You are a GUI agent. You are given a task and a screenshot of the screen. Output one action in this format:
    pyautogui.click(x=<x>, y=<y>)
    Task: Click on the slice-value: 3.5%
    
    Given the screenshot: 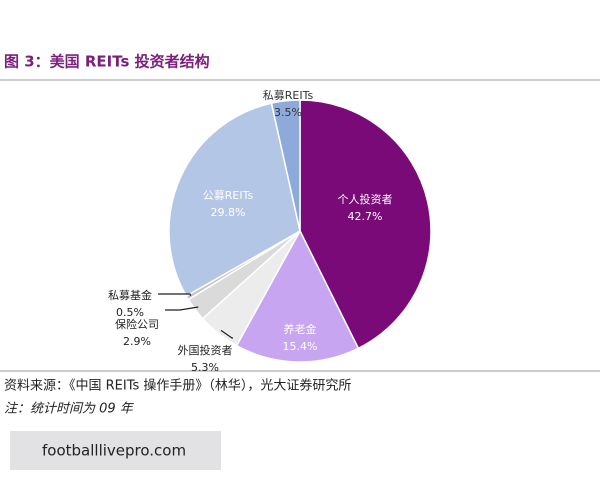 What is the action you would take?
    pyautogui.click(x=288, y=112)
    